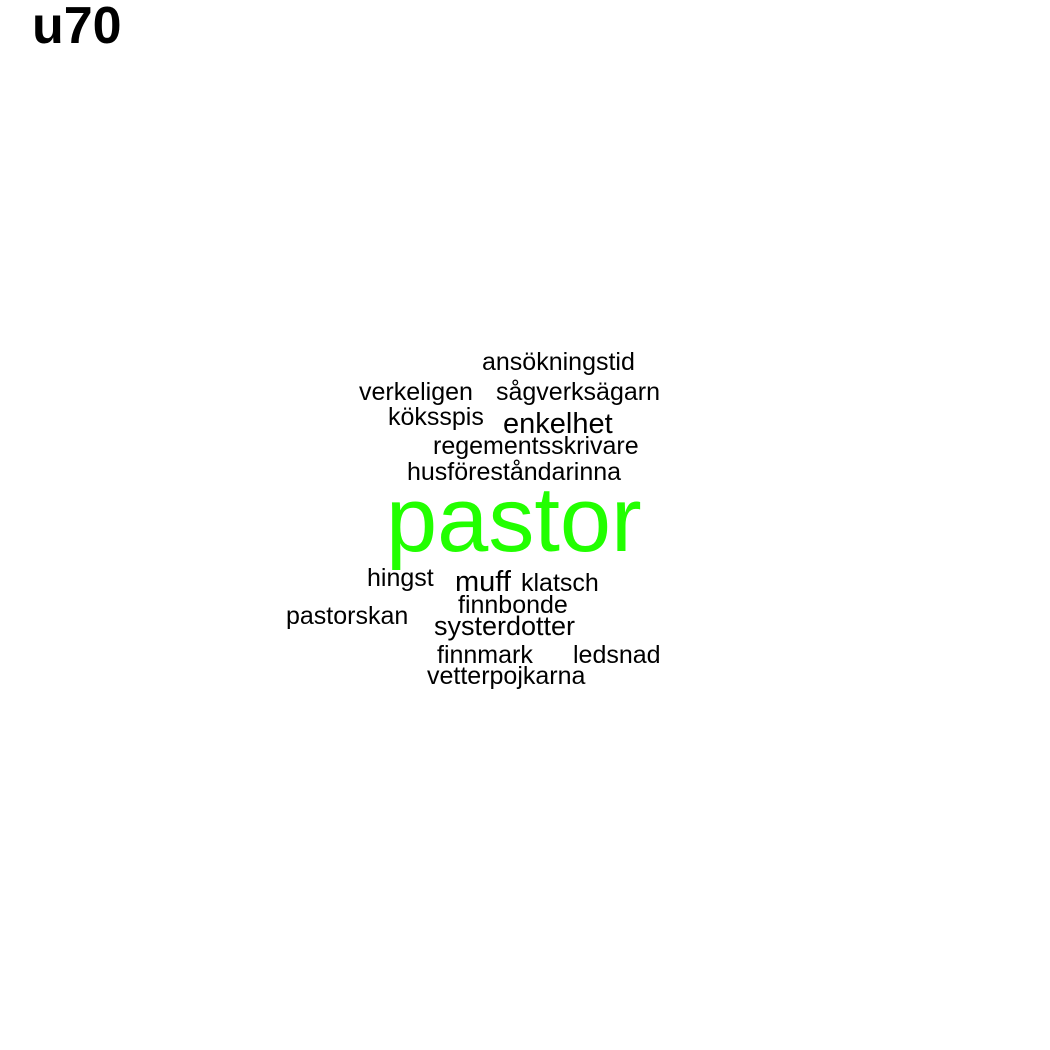 Image resolution: width=1050 pixels, height=1050 pixels. I want to click on word-pastor: pastor, so click(514, 520).